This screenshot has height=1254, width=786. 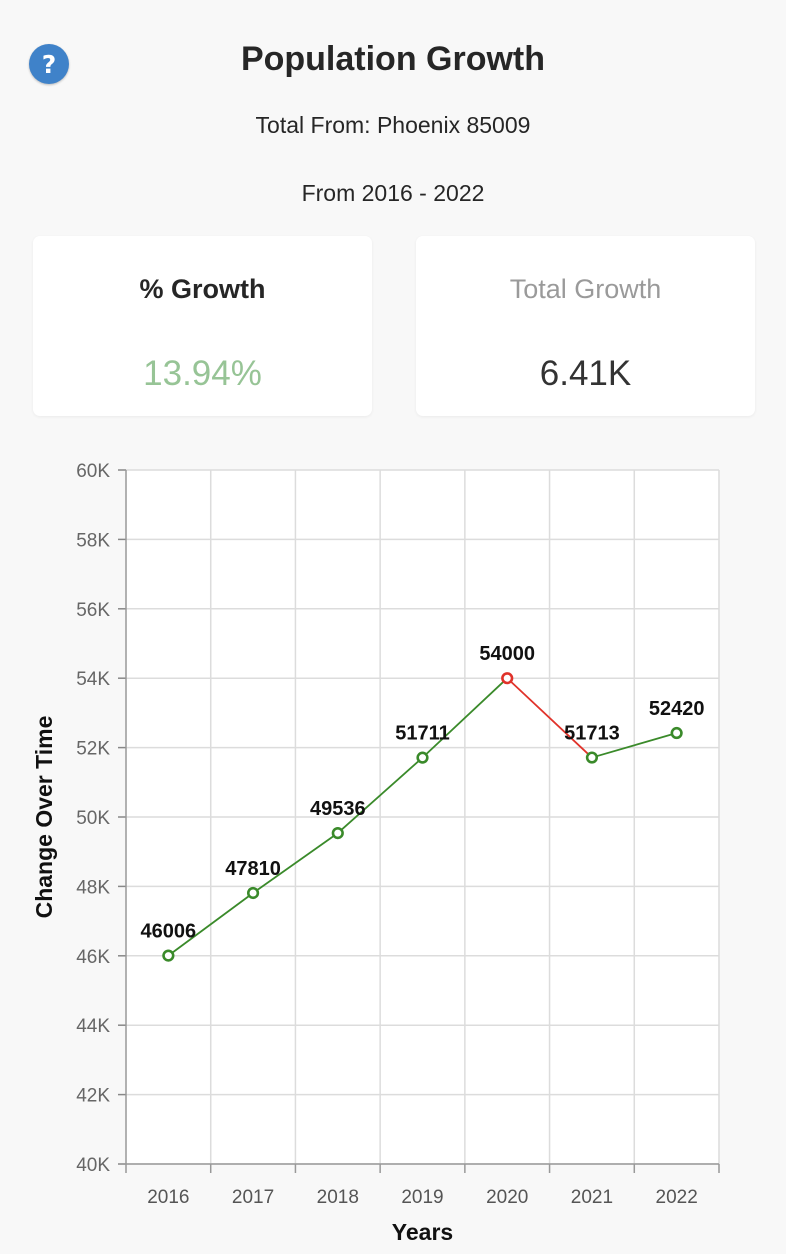 What do you see at coordinates (422, 734) in the screenshot?
I see `data-label: 51711` at bounding box center [422, 734].